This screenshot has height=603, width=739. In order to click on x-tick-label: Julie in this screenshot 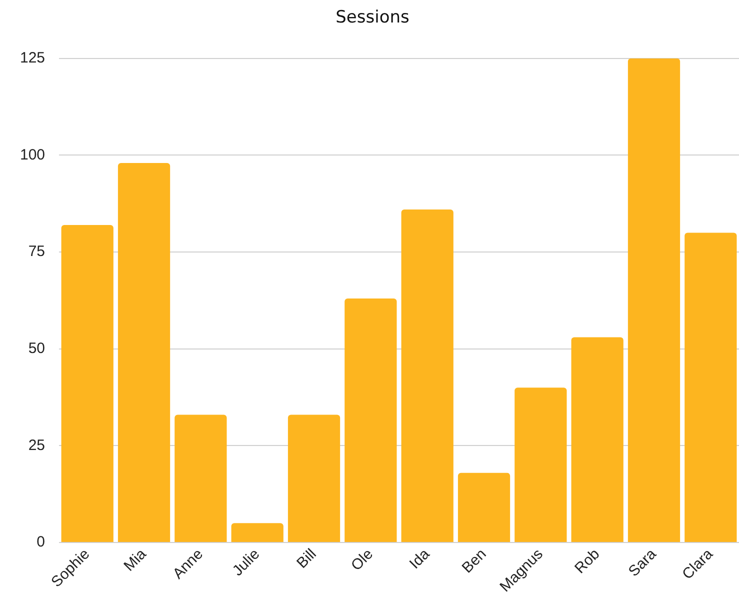, I will do `click(246, 563)`.